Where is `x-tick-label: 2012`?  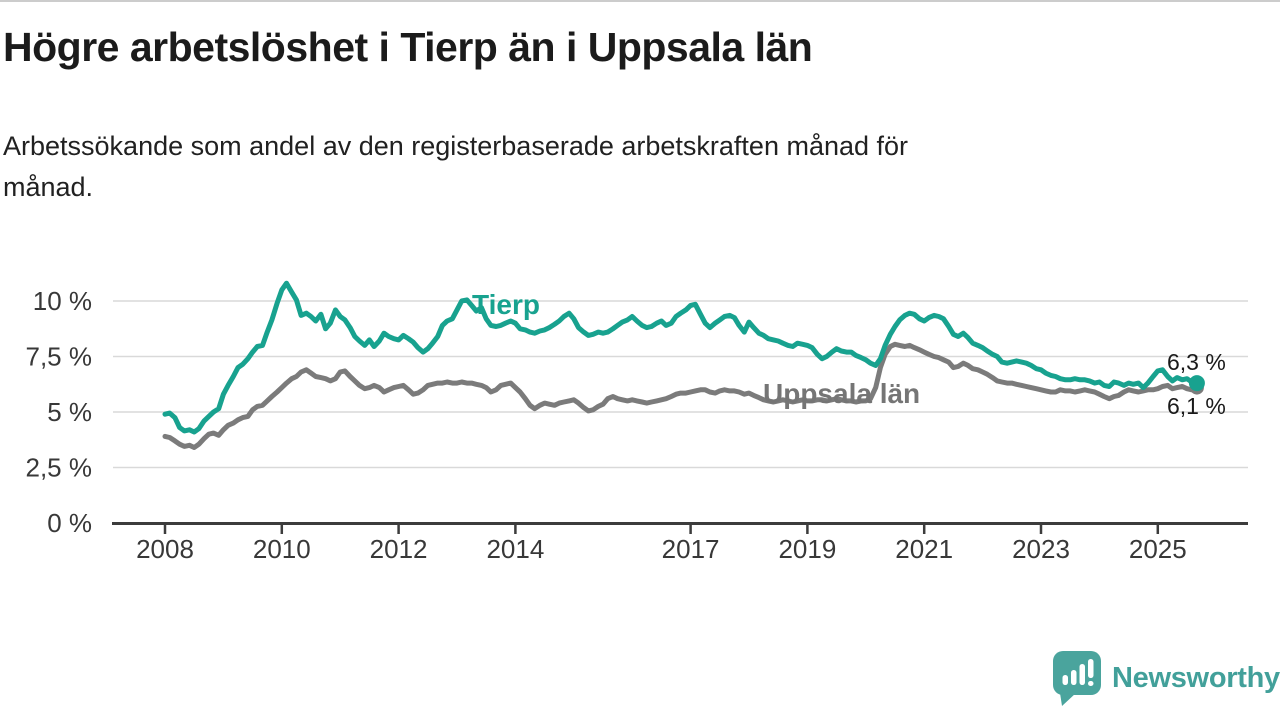
x-tick-label: 2012 is located at coordinates (399, 549).